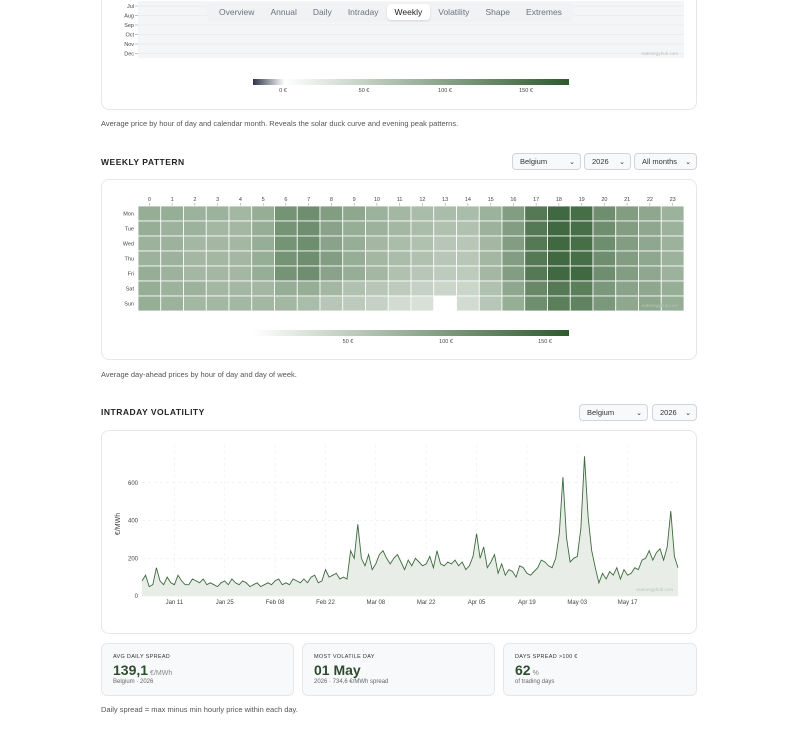 The width and height of the screenshot is (797, 730). I want to click on weekly-month-select: All months ⌄, so click(665, 161).